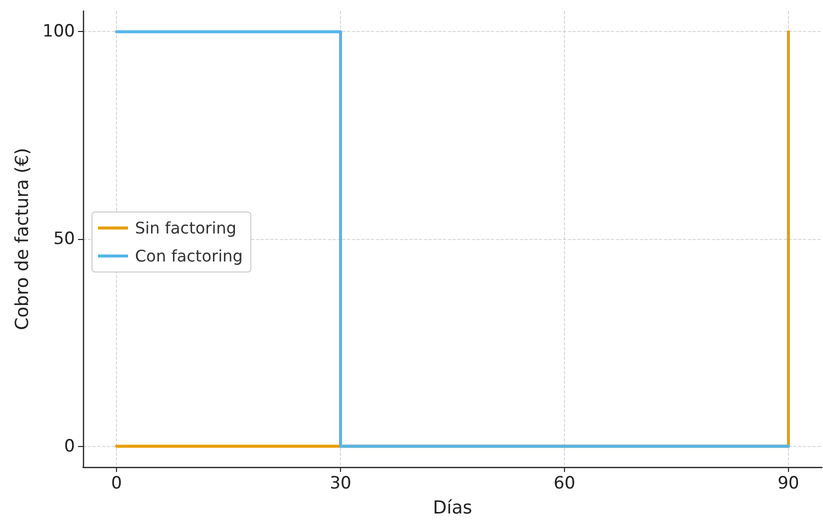  Describe the element at coordinates (23, 239) in the screenshot. I see `y-axis-title: Cobro de factura (€)` at that location.